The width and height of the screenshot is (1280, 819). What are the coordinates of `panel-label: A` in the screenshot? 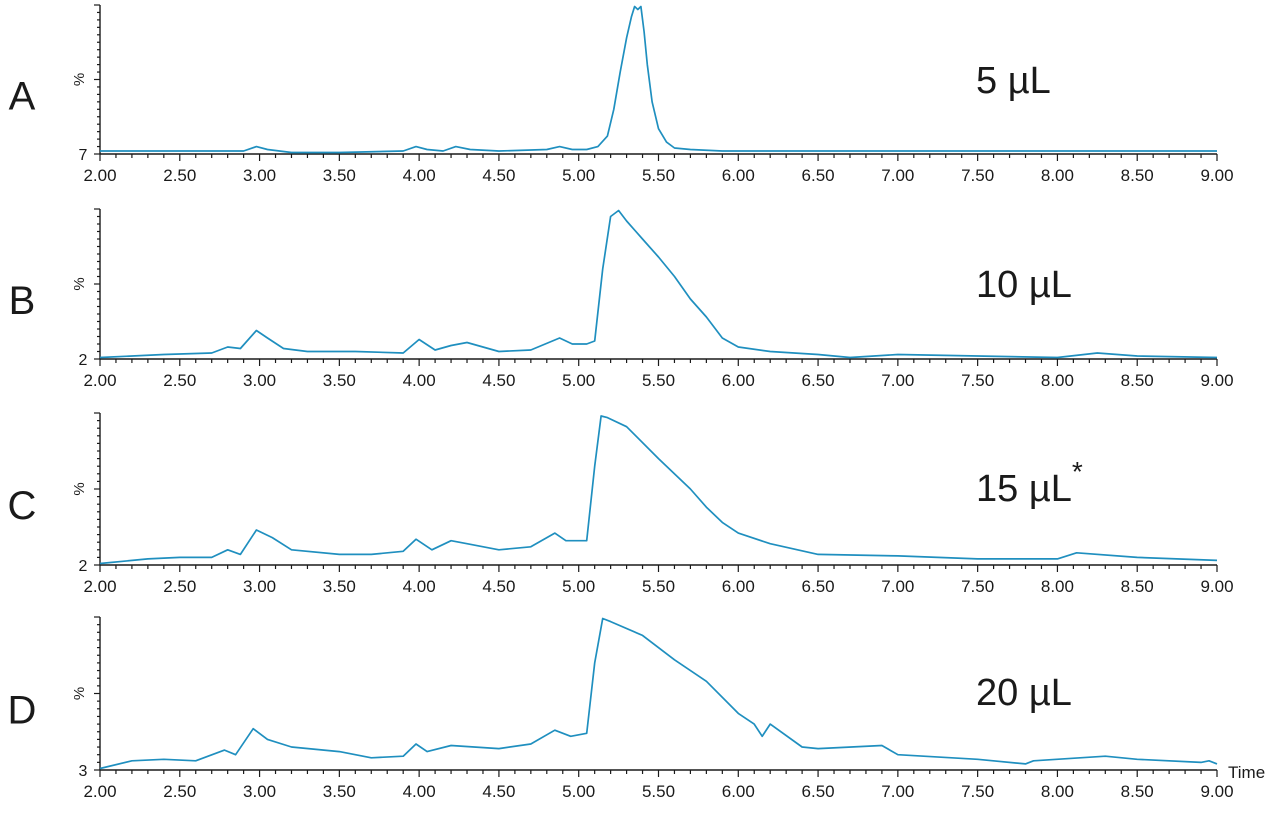 It's located at (22, 97).